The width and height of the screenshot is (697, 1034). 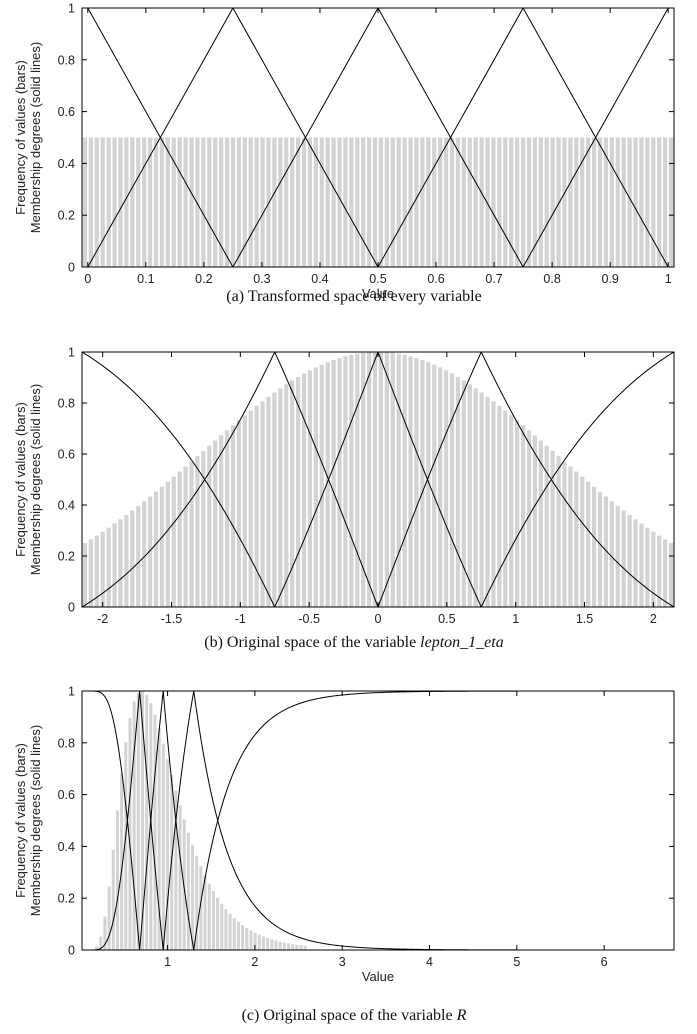 What do you see at coordinates (261, 279) in the screenshot?
I see `x-tick-label: 0.3` at bounding box center [261, 279].